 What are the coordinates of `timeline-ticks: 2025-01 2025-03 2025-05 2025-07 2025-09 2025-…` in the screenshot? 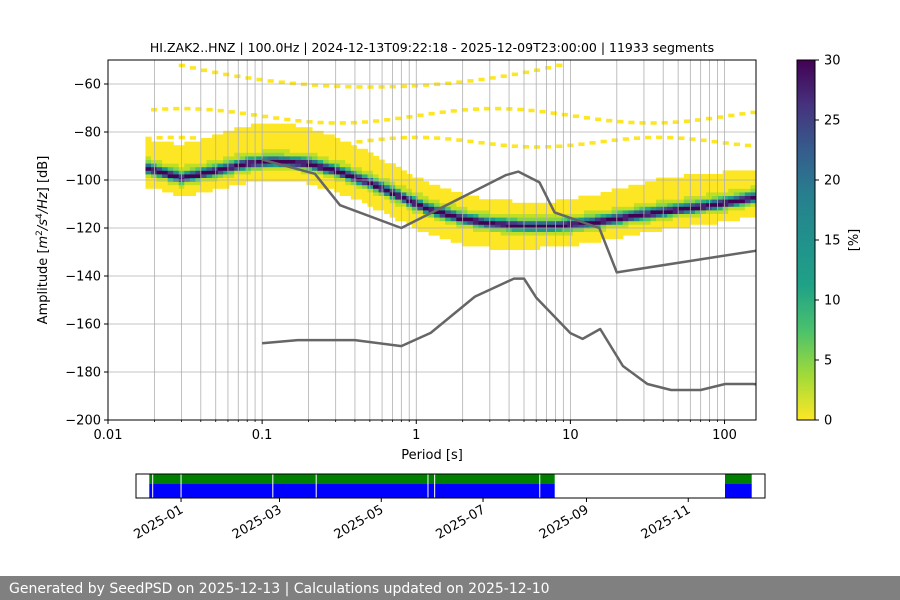 It's located at (412, 520).